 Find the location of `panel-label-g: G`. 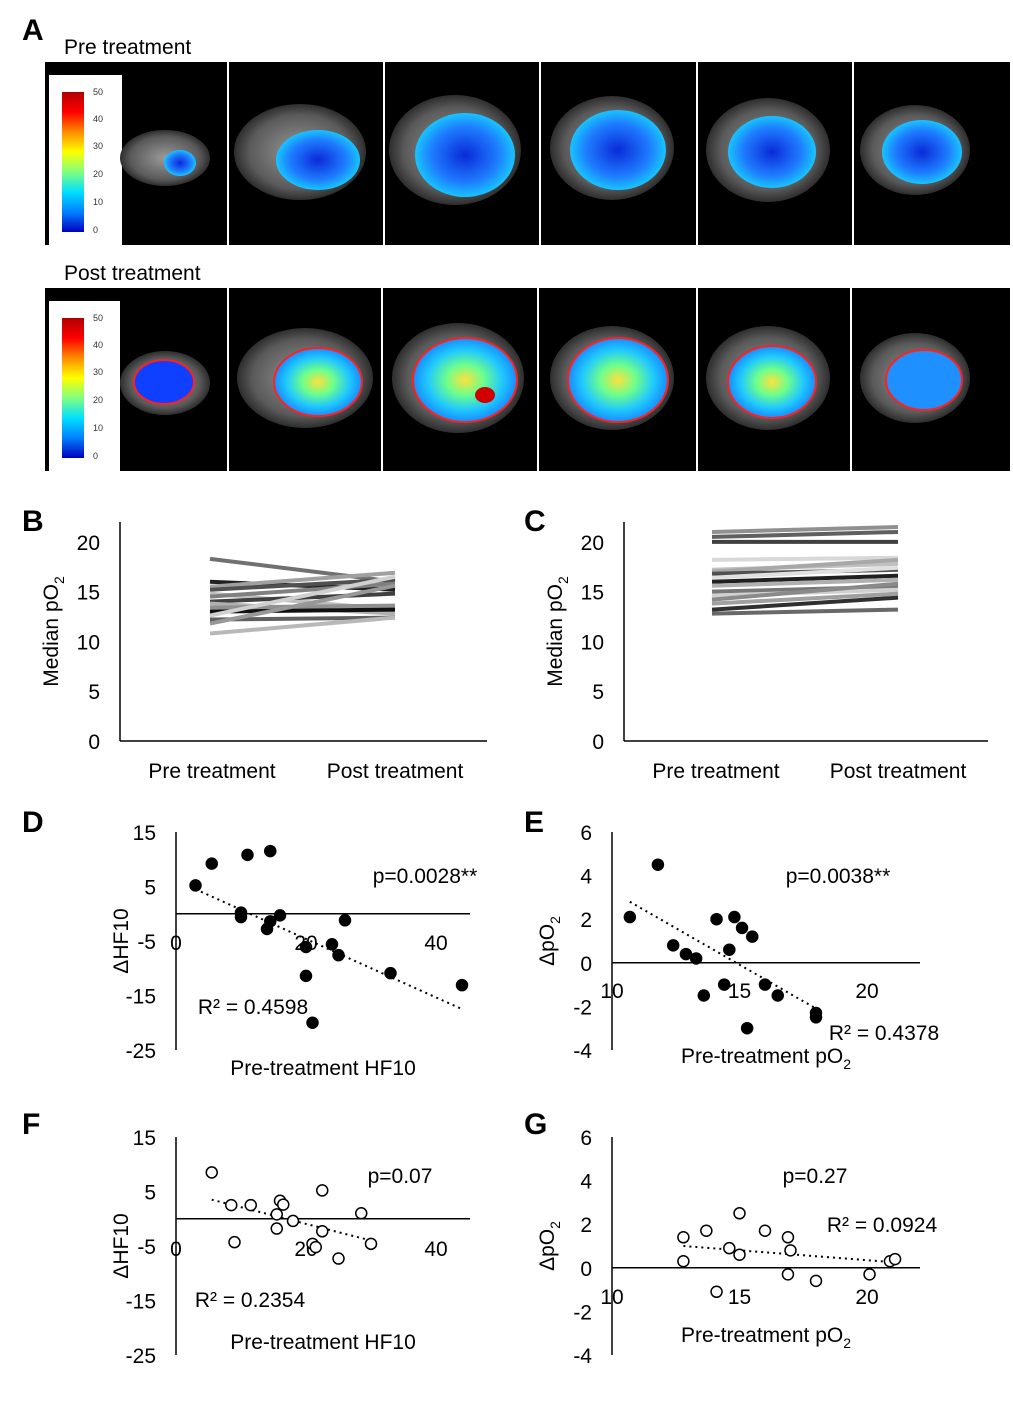

panel-label-g: G is located at coordinates (536, 1124).